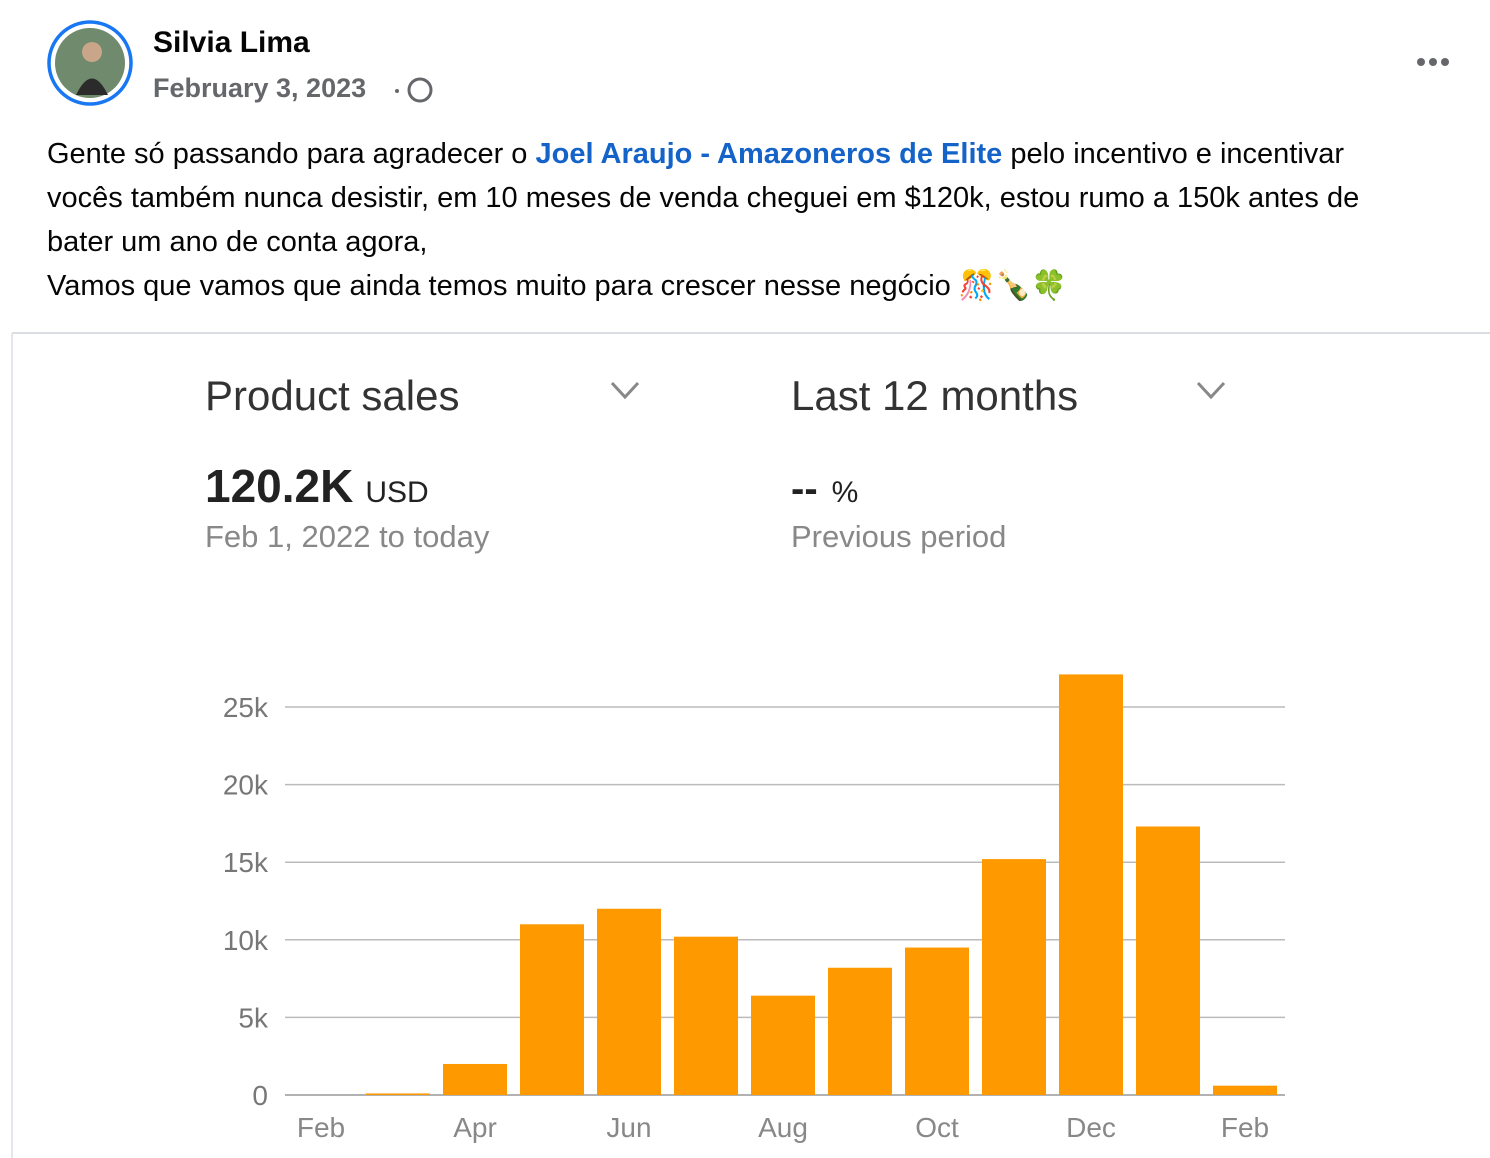  Describe the element at coordinates (824, 489) in the screenshot. I see `change: --%` at that location.